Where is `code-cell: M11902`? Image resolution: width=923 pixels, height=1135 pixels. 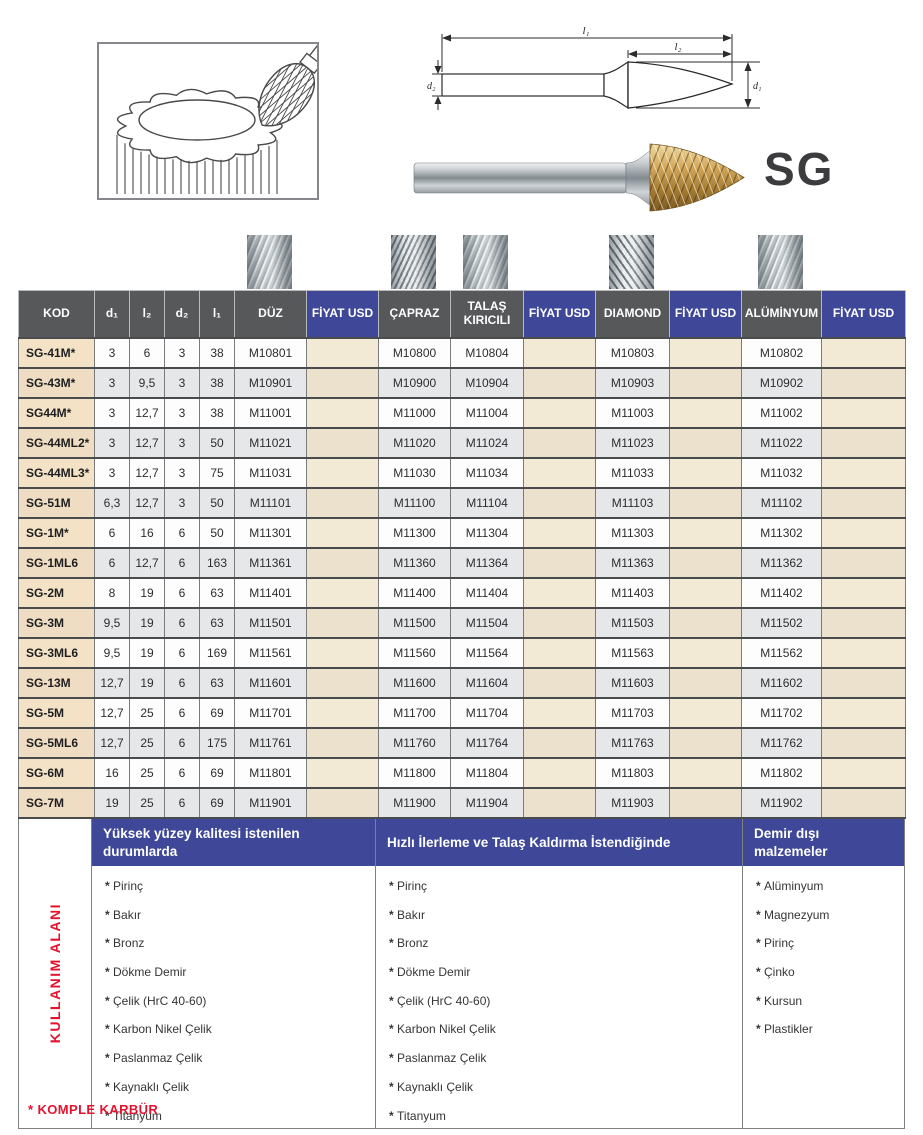 code-cell: M11902 is located at coordinates (781, 803).